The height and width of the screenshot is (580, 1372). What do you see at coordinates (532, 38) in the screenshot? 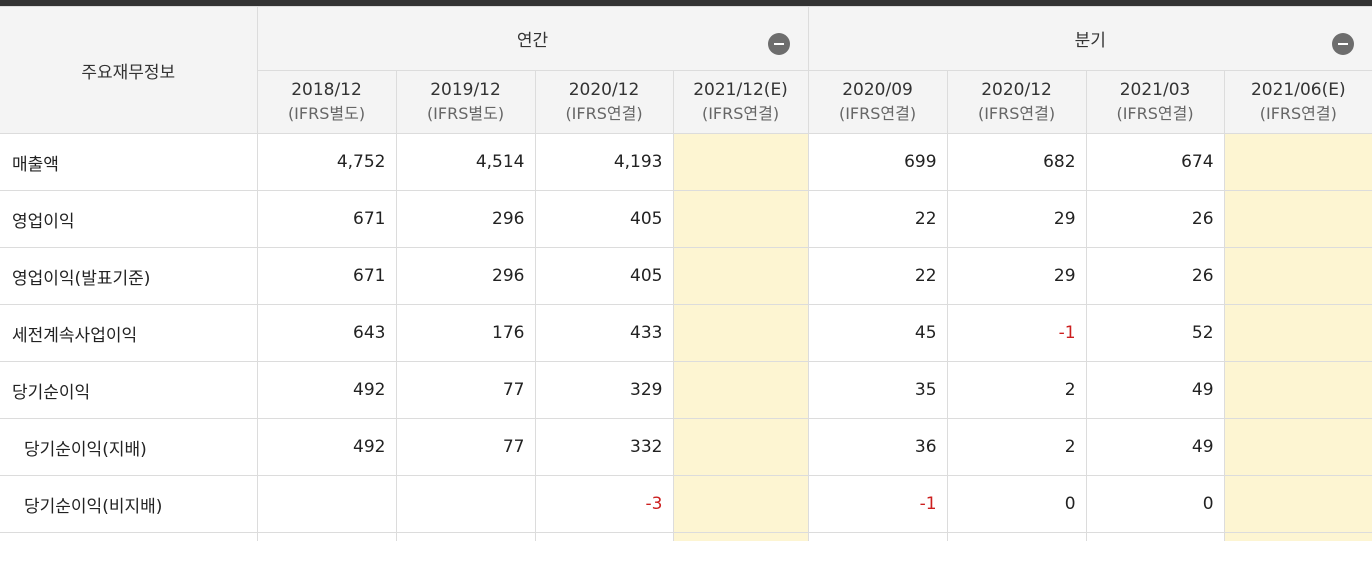
I see `annual-group-header: 연간` at bounding box center [532, 38].